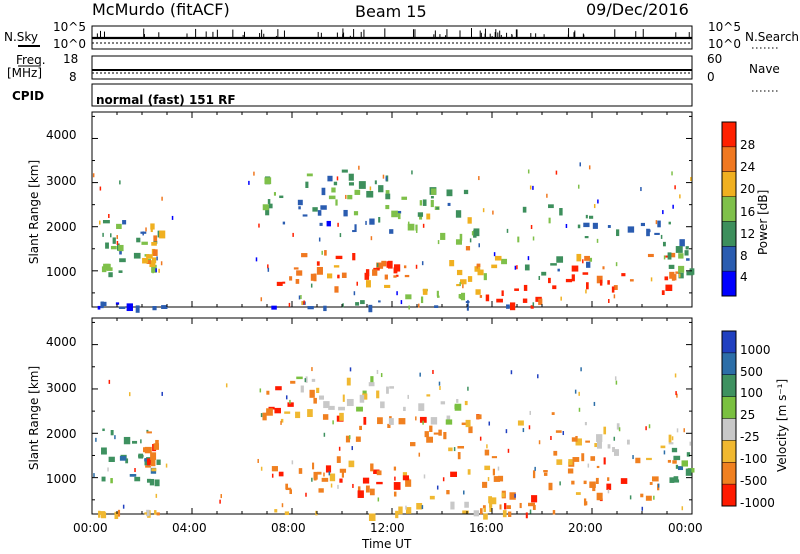 This screenshot has height=554, width=800. What do you see at coordinates (61, 135) in the screenshot?
I see `power-ytick-4000: 4000` at bounding box center [61, 135].